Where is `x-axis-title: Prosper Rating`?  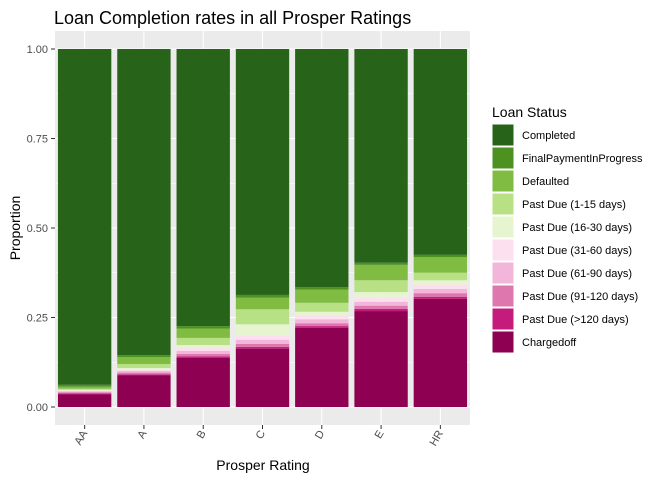
x-axis-title: Prosper Rating is located at coordinates (262, 465).